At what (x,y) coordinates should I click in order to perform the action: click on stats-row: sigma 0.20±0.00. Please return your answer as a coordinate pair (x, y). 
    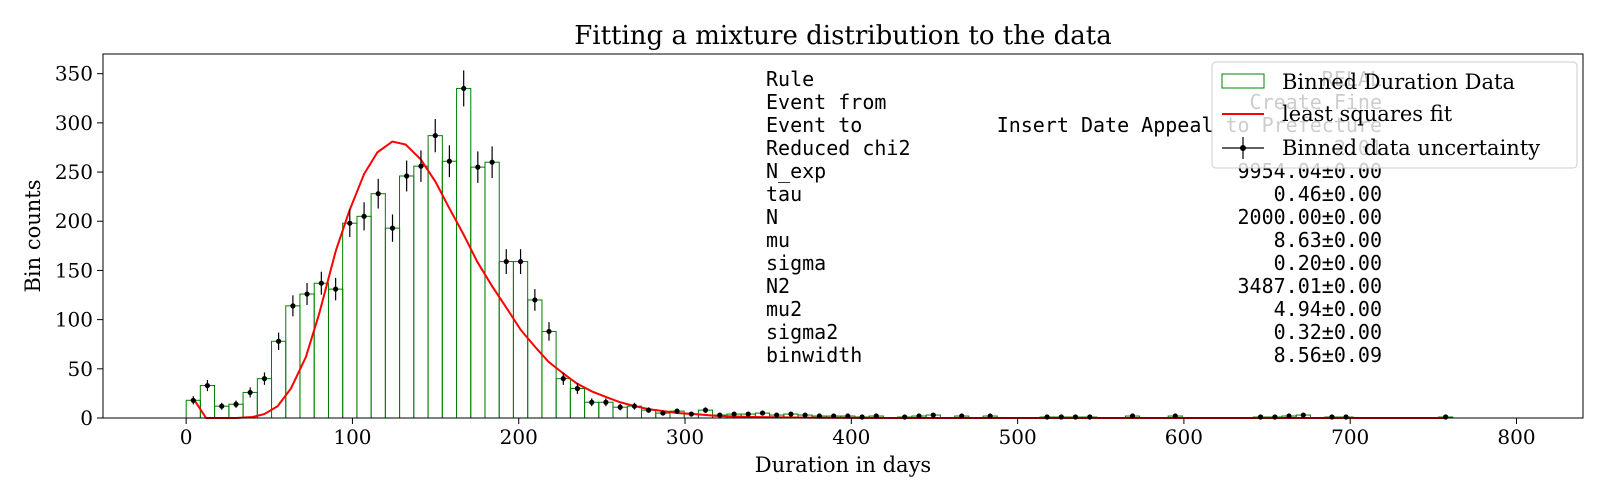
    Looking at the image, I should click on (1074, 263).